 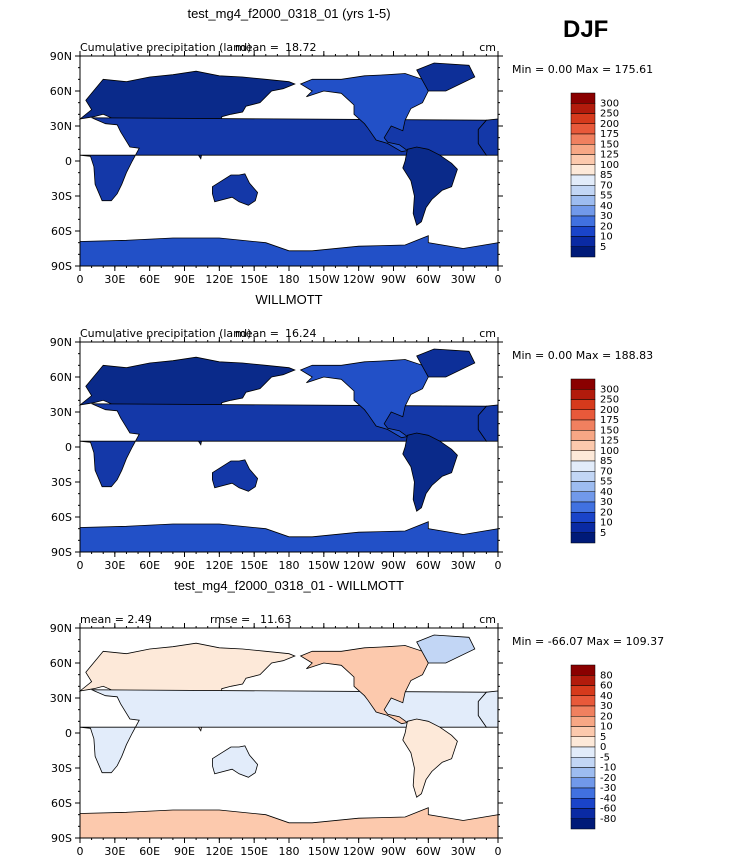 I want to click on colorbar-label: 10, so click(x=606, y=727).